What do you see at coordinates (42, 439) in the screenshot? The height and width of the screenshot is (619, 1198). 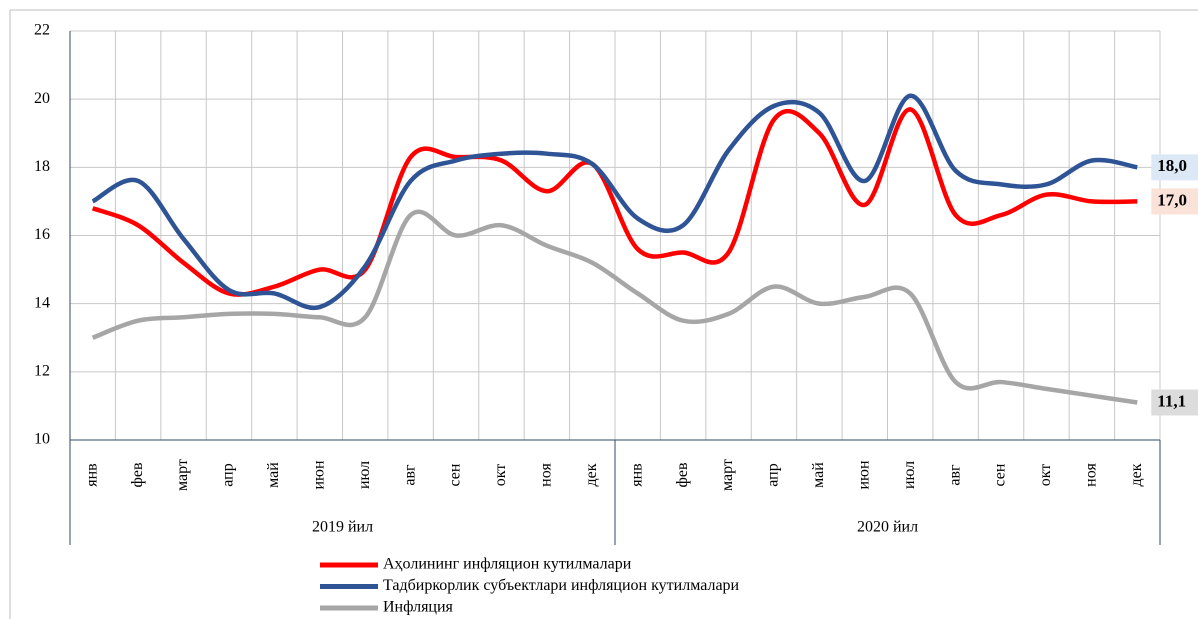 I see `y-tick-label: 10` at bounding box center [42, 439].